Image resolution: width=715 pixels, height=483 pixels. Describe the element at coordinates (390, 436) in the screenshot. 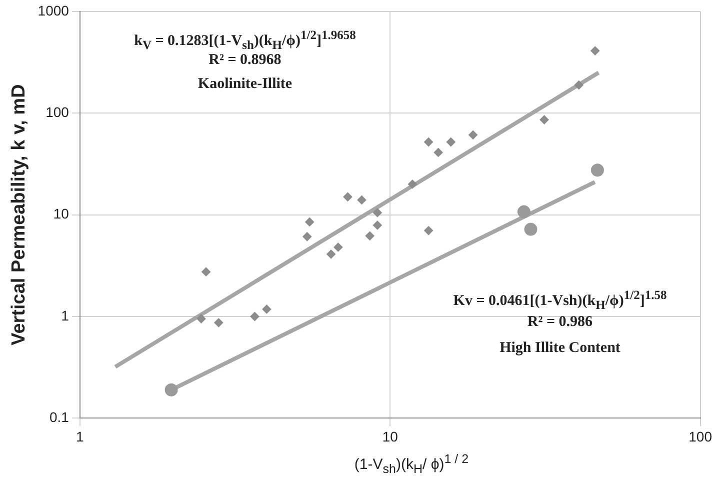

I see `x-tick-label: 10` at that location.